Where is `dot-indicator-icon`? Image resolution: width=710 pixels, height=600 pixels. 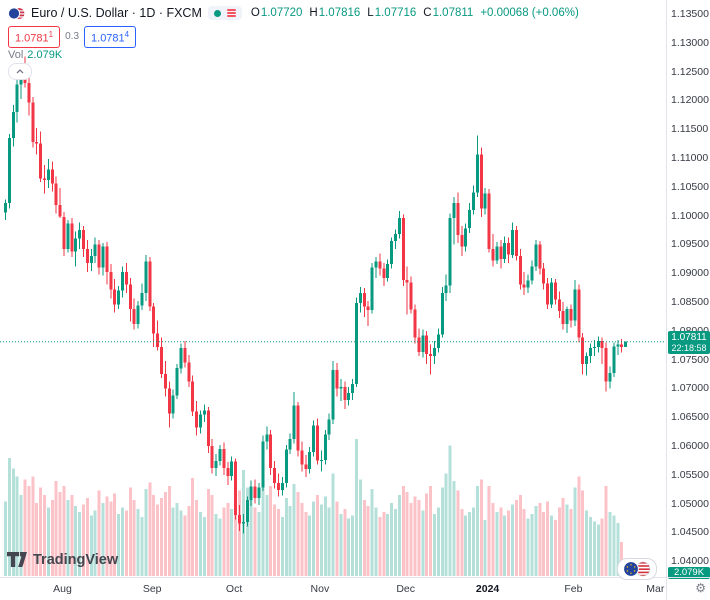
dot-indicator-icon is located at coordinates (217, 13).